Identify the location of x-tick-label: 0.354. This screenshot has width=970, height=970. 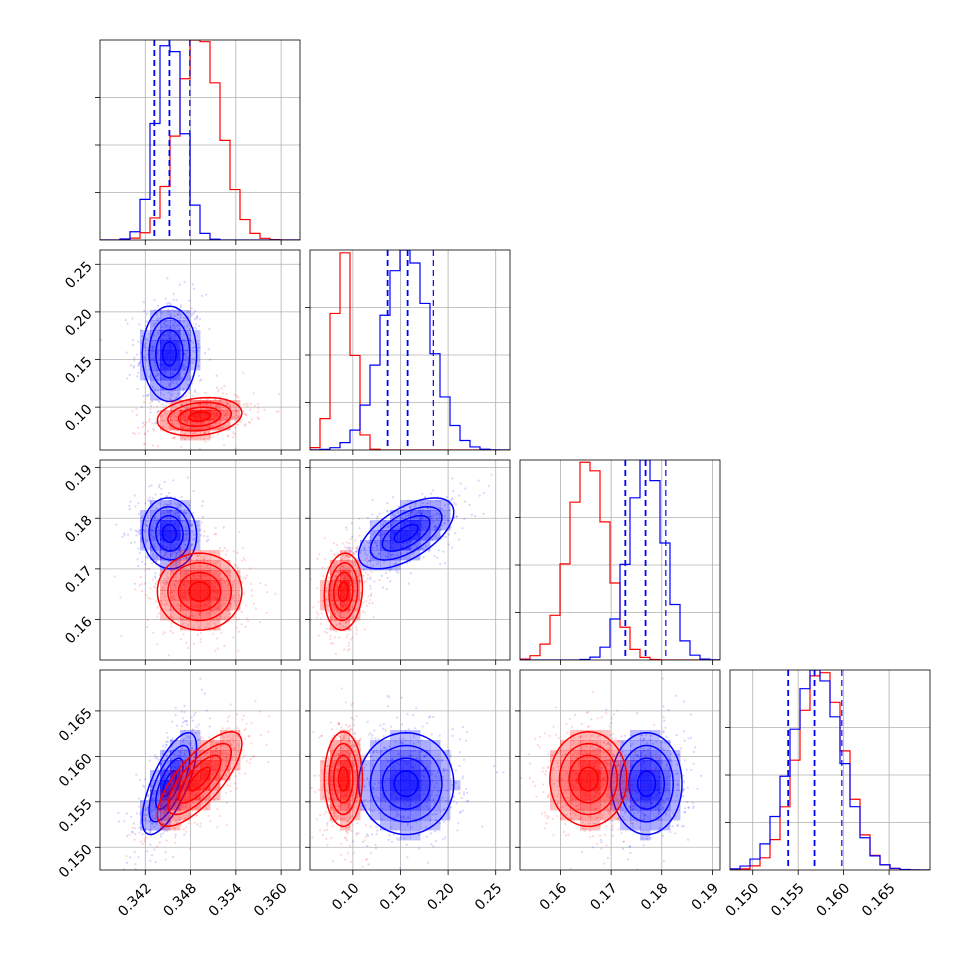
(226, 900).